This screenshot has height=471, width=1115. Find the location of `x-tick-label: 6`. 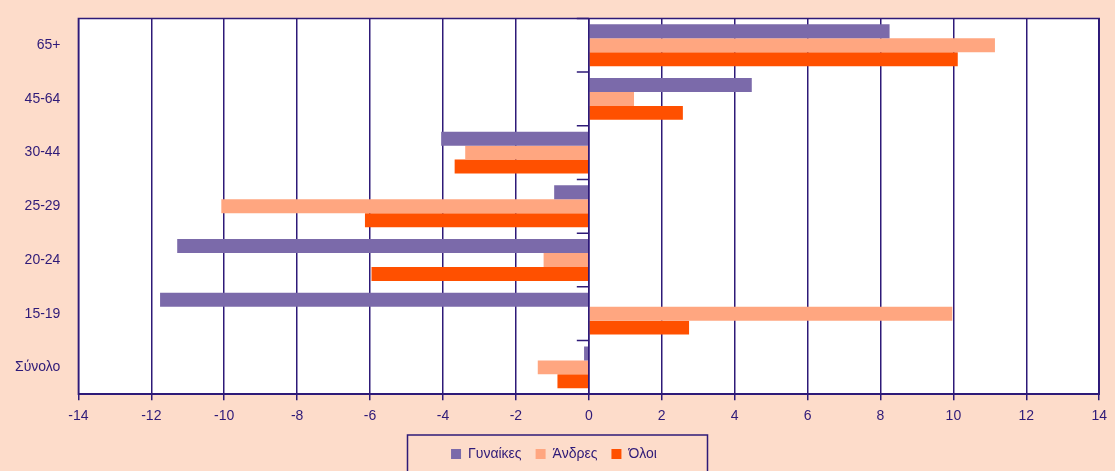

x-tick-label: 6 is located at coordinates (807, 415).